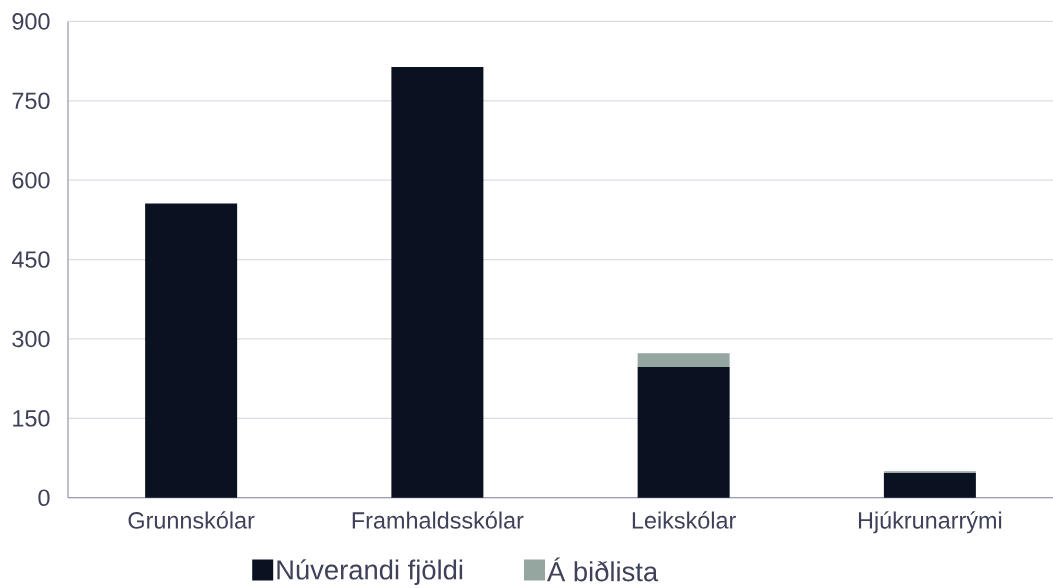 This screenshot has height=588, width=1053. What do you see at coordinates (30, 259) in the screenshot?
I see `y-tick-label: 450` at bounding box center [30, 259].